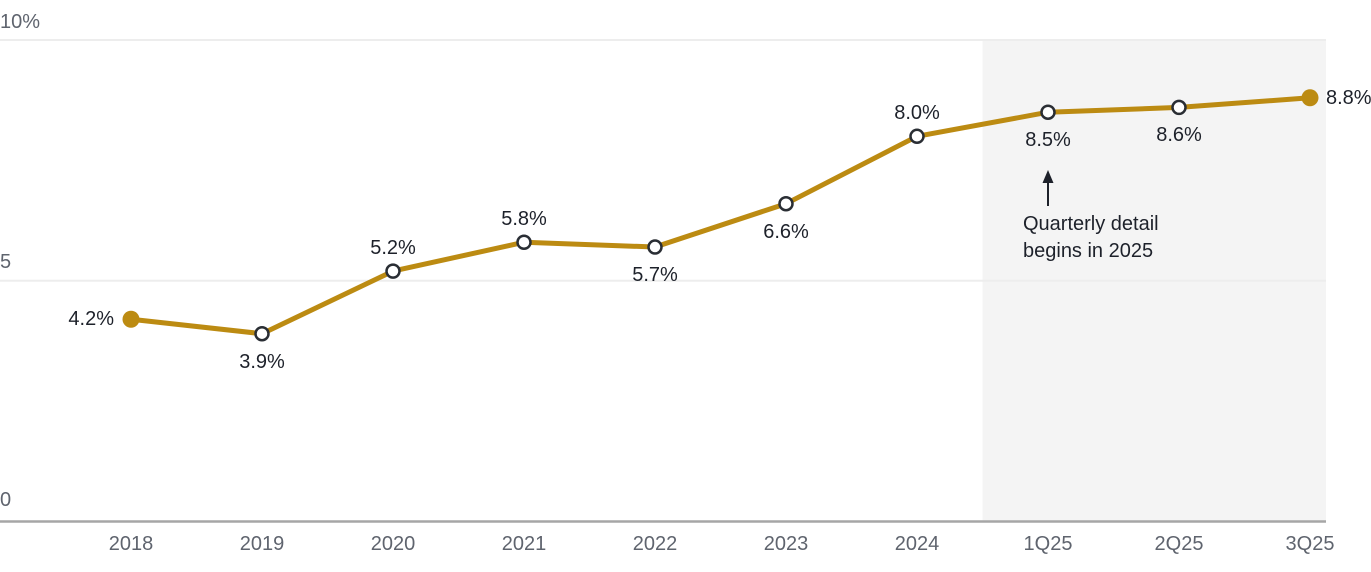  Describe the element at coordinates (131, 544) in the screenshot. I see `x-axis-tick-2018: 2018` at that location.